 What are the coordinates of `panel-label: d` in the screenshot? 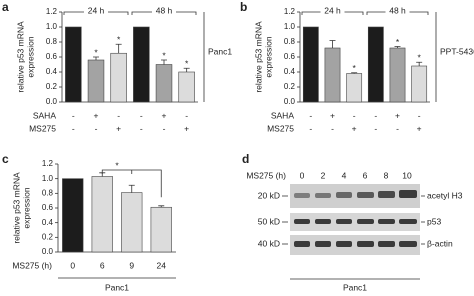 It's located at (245, 159).